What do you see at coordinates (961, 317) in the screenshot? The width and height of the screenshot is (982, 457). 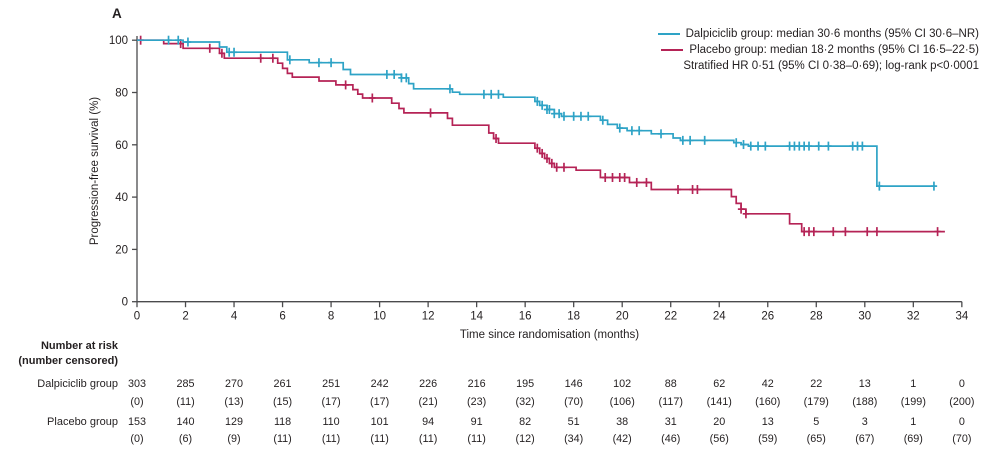 I see `x-tick-label: 34` at bounding box center [961, 317].